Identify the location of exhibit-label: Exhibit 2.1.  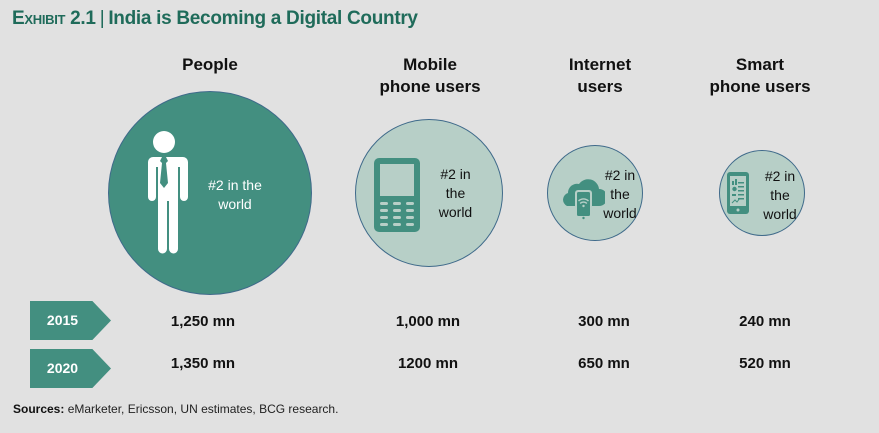
(54, 18).